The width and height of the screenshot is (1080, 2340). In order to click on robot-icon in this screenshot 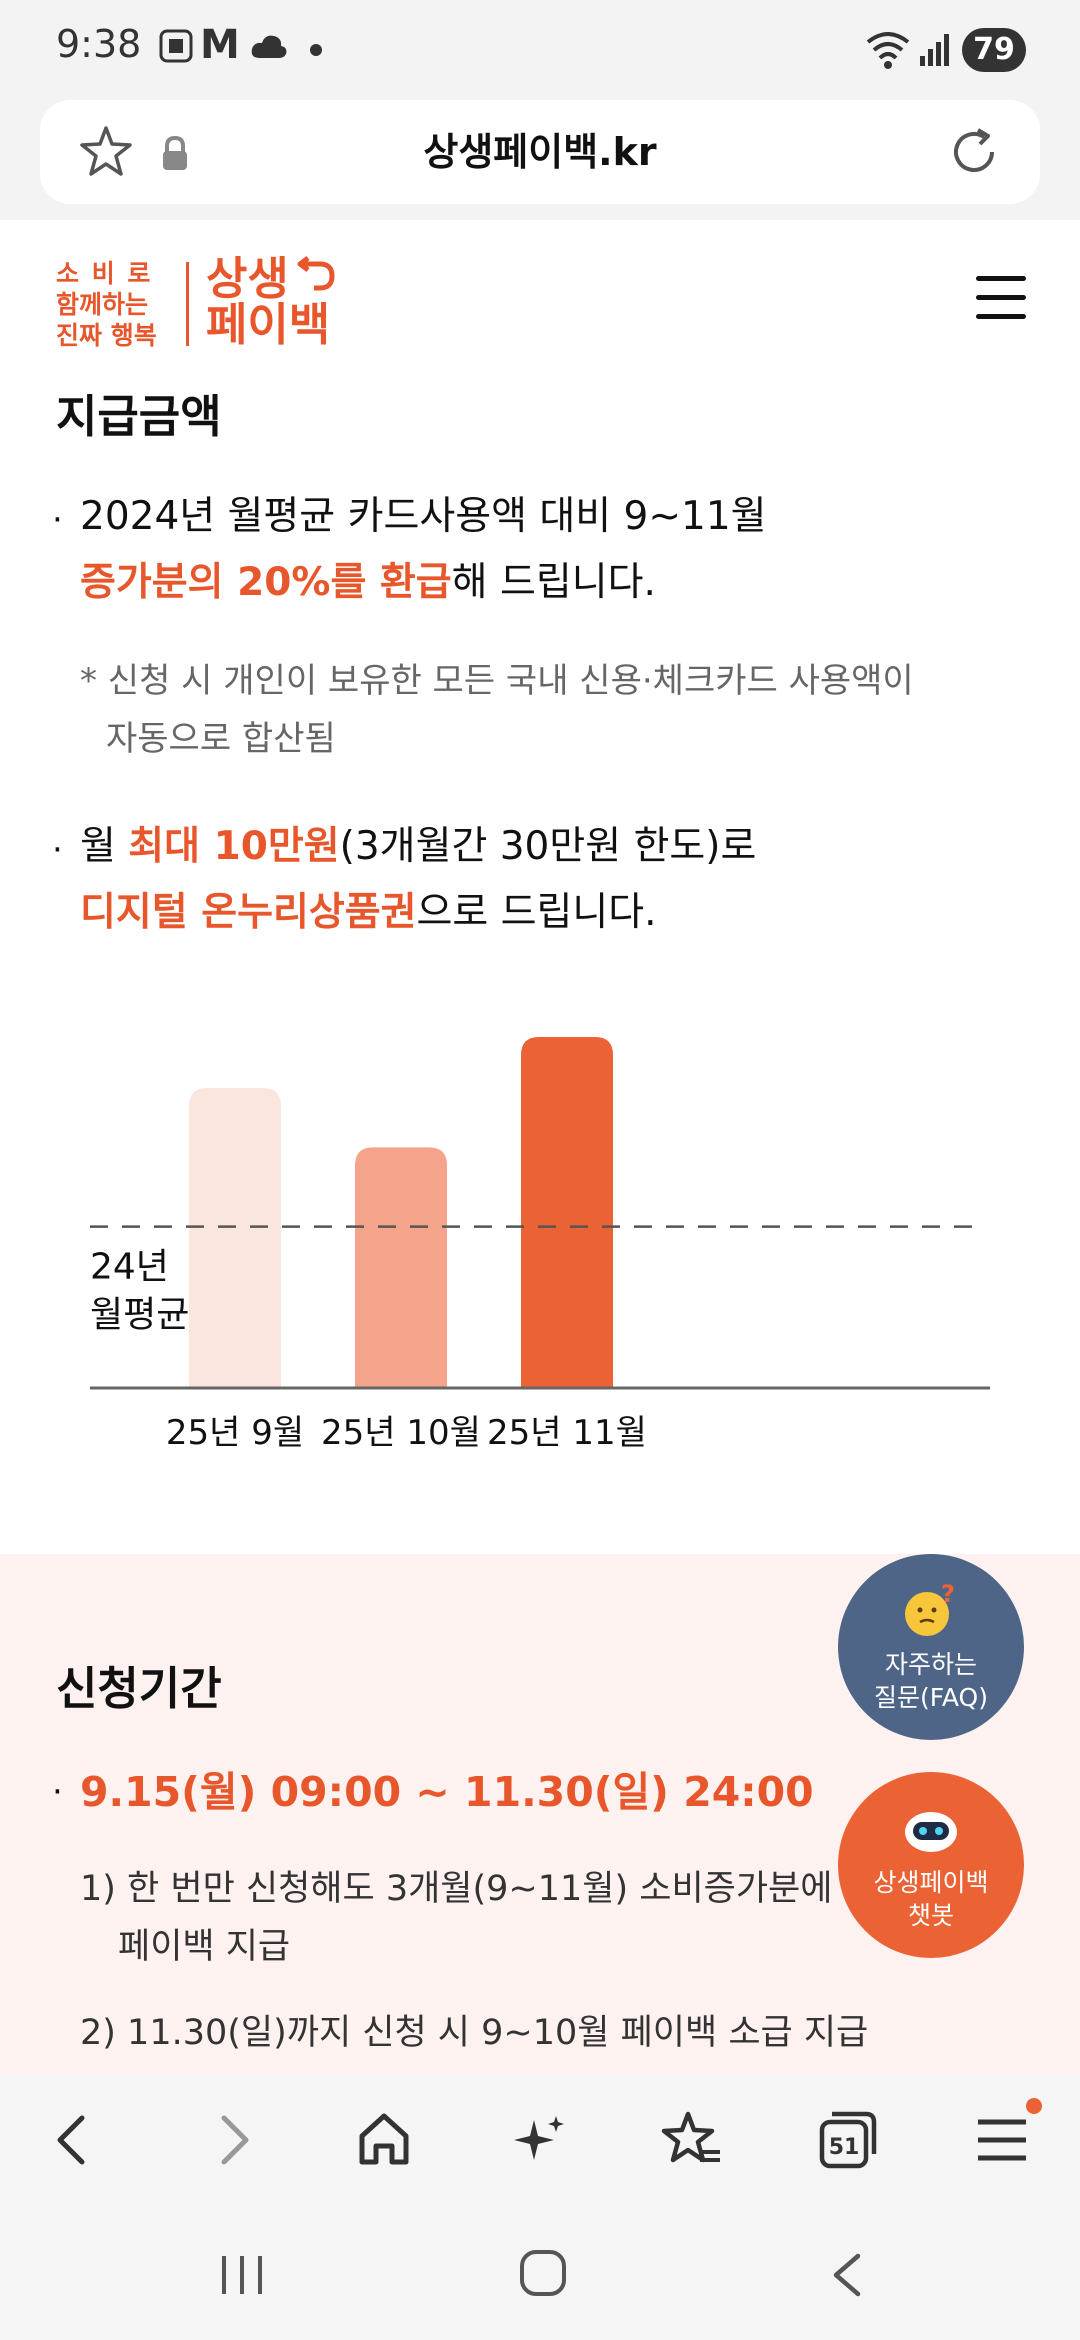, I will do `click(931, 1832)`.